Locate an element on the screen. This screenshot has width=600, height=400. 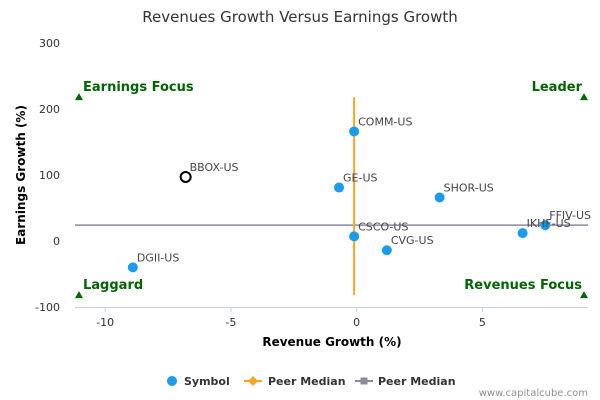
data-point-csco-us is located at coordinates (354, 236).